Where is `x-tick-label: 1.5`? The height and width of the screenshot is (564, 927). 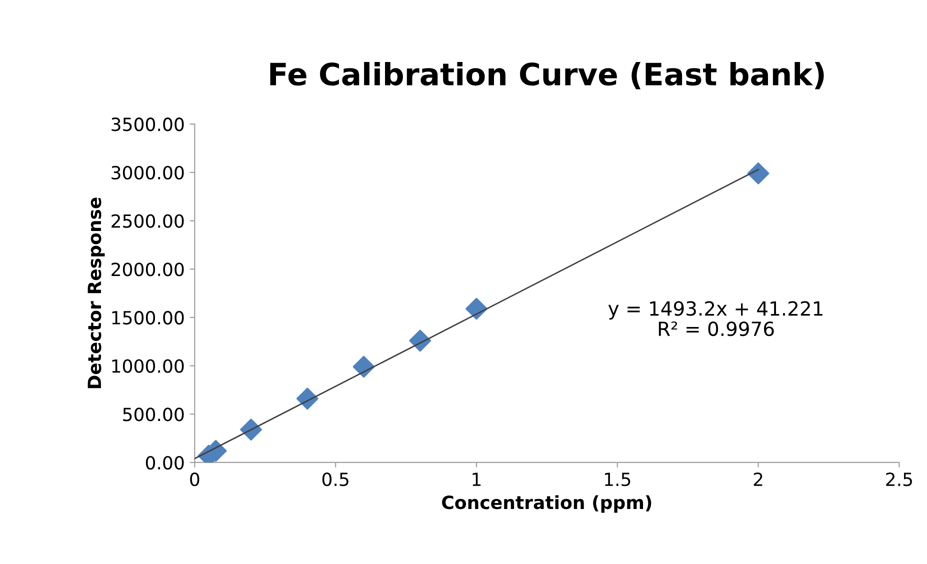
x-tick-label: 1.5 is located at coordinates (617, 479).